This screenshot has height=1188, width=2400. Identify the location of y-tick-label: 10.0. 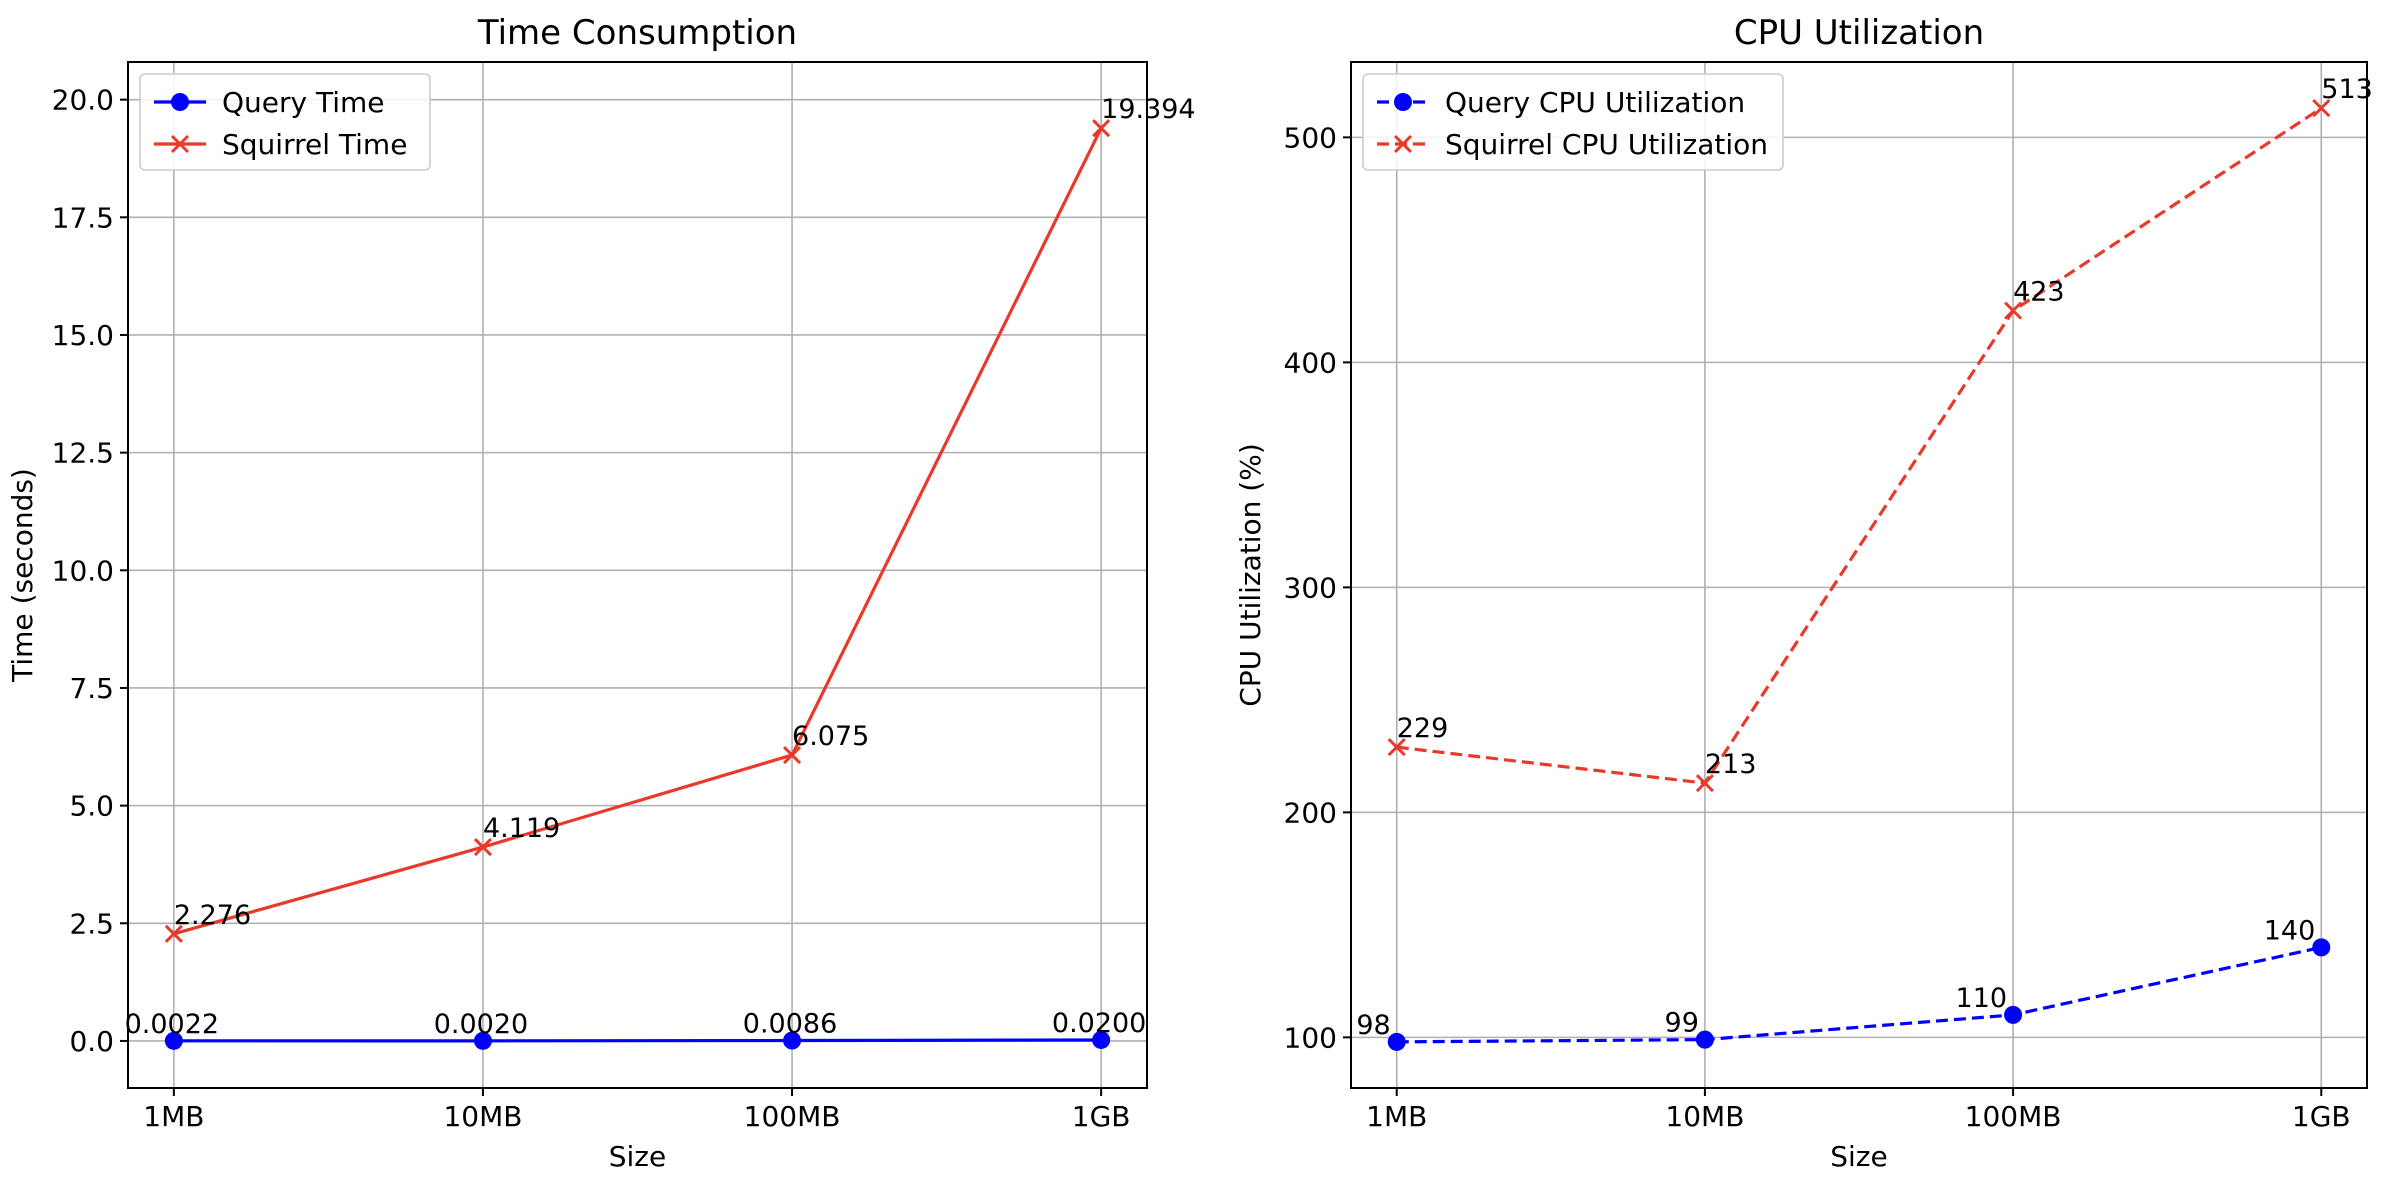
(83, 570).